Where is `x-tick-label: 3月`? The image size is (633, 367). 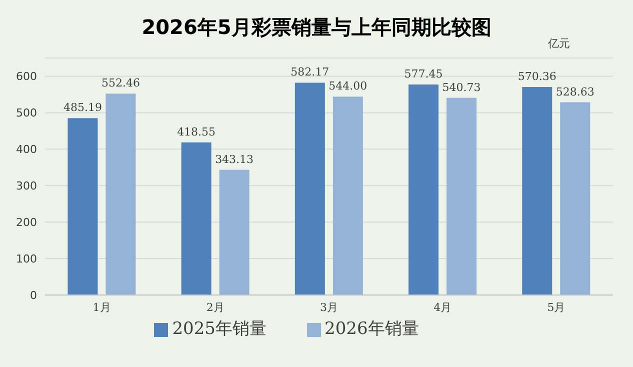
x-tick-label: 3月 is located at coordinates (329, 307).